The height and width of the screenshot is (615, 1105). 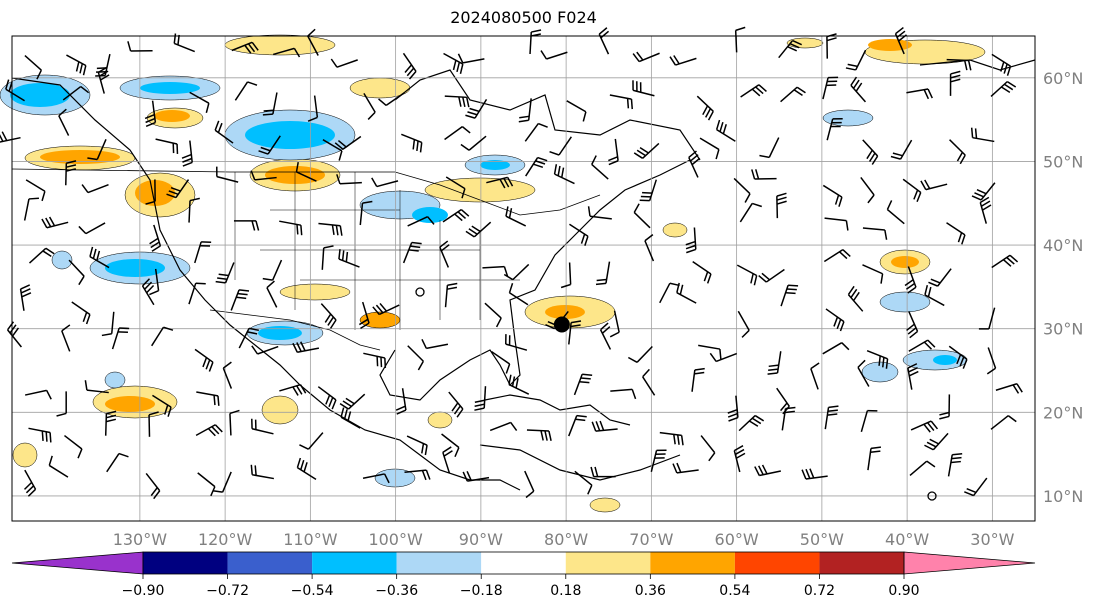 What do you see at coordinates (819, 591) in the screenshot?
I see `colorbar-tick-label: 0.72` at bounding box center [819, 591].